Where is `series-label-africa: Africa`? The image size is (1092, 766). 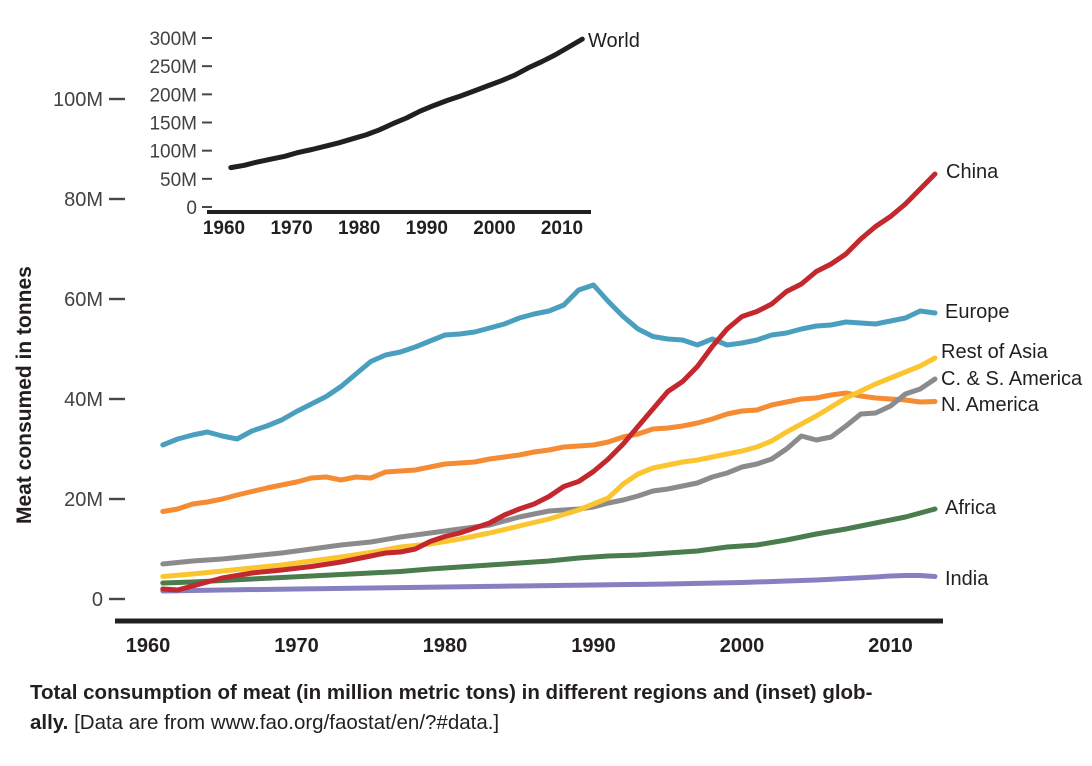
series-label-africa: Africa is located at coordinates (971, 508).